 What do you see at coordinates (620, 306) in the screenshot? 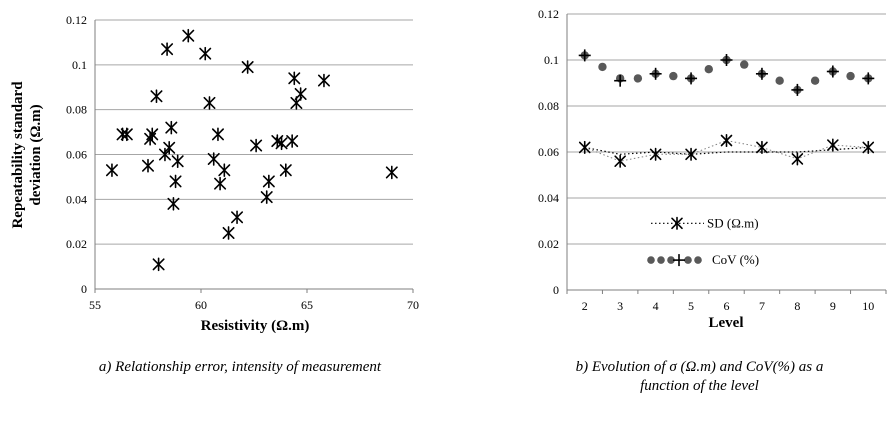
I see `x-tick-label: 3` at bounding box center [620, 306].